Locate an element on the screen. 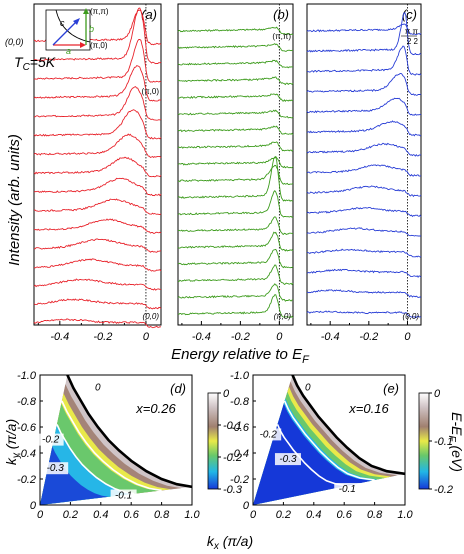 The width and height of the screenshot is (464, 554). fermi-surface-contour is located at coordinates (129, 432).